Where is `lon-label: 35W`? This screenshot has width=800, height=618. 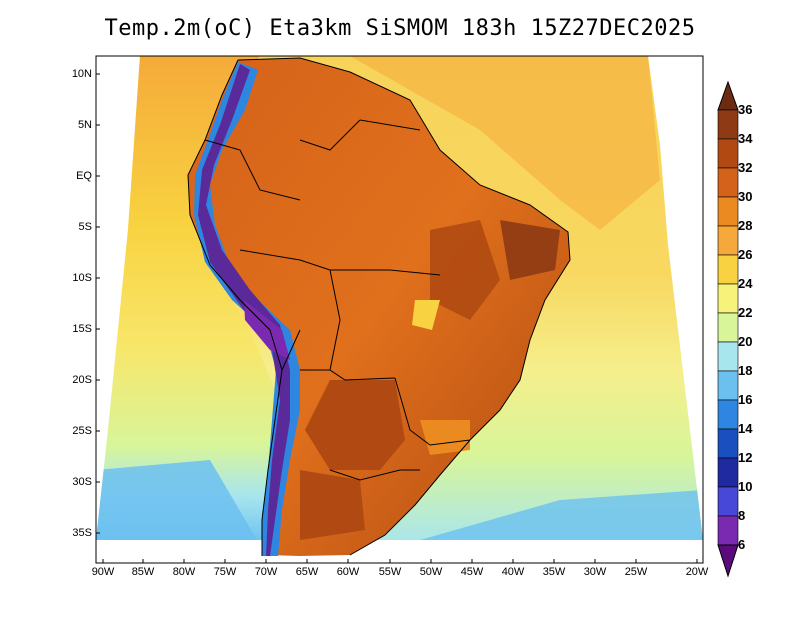
lon-label: 35W is located at coordinates (554, 572).